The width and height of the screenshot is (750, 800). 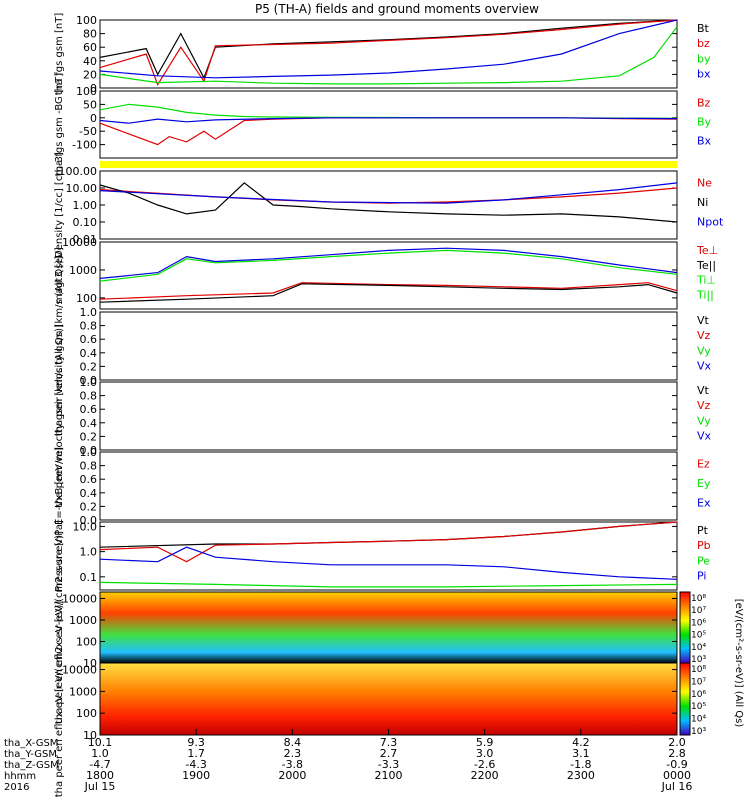 I want to click on series-By, so click(x=388, y=111).